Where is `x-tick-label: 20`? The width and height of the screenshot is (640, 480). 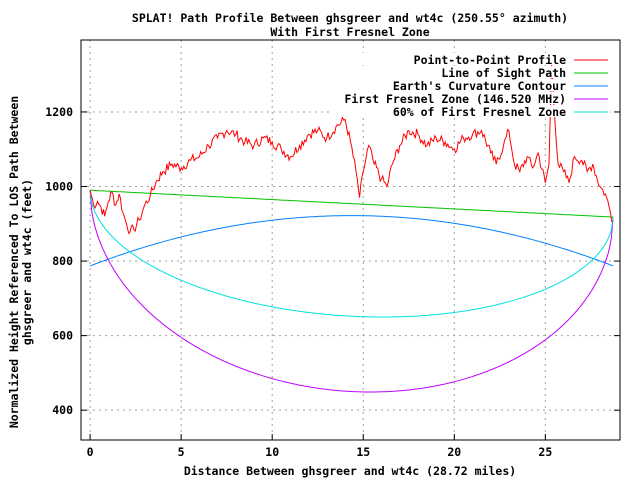
x-tick-label: 20 is located at coordinates (454, 452).